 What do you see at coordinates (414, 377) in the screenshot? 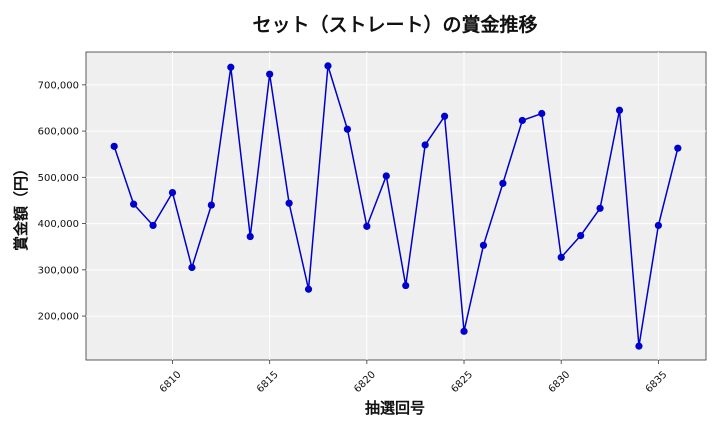
I see `x-axis-ticks: 6810 6815 6820 6825 6830 6835` at bounding box center [414, 377].